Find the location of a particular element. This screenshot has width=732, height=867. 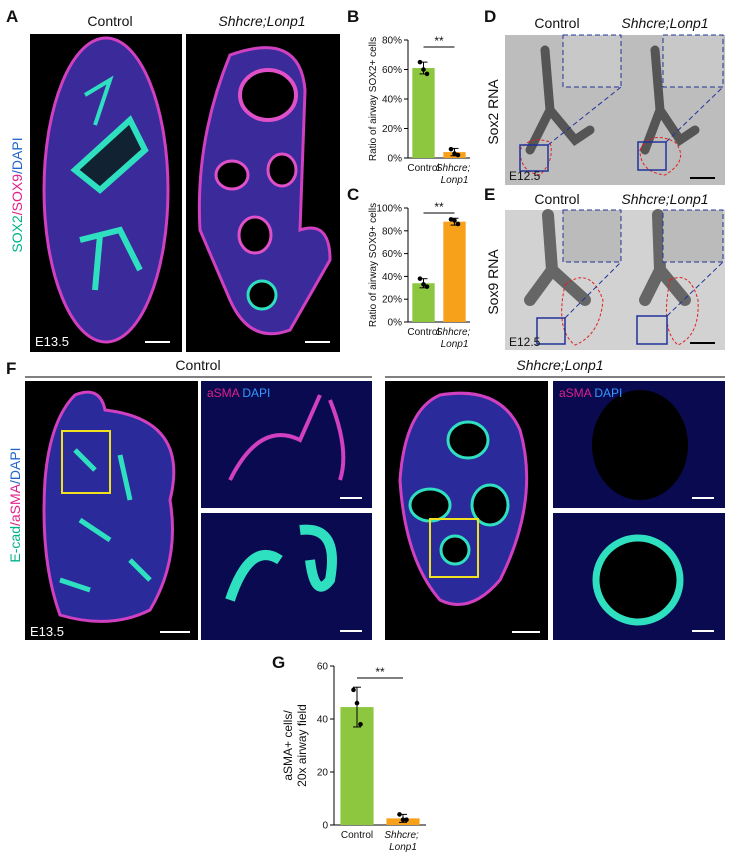

panel-label: F is located at coordinates (11, 368).